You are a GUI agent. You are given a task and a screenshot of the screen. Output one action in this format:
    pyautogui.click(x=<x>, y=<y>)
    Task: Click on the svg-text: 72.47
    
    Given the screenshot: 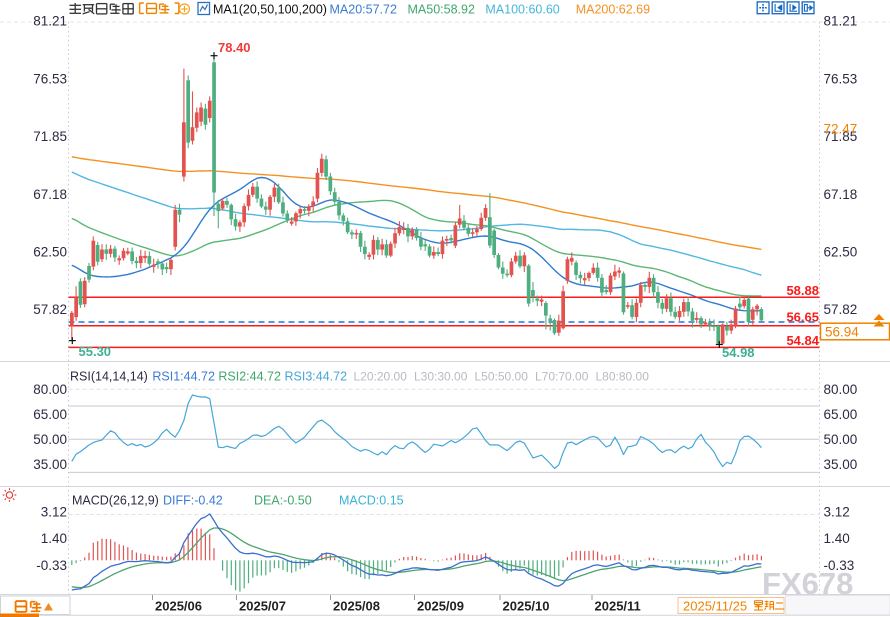 What is the action you would take?
    pyautogui.click(x=841, y=129)
    